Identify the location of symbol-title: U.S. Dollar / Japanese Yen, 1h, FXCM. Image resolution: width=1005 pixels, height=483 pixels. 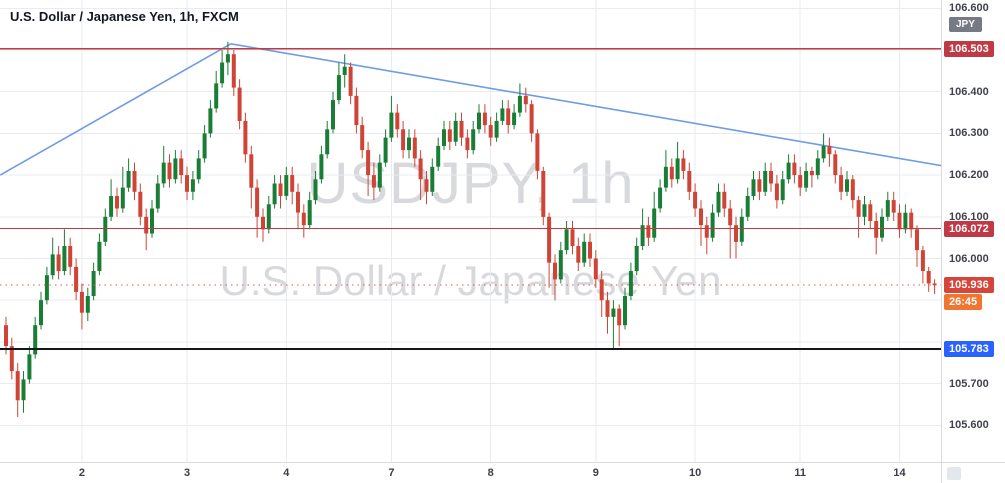
(124, 16).